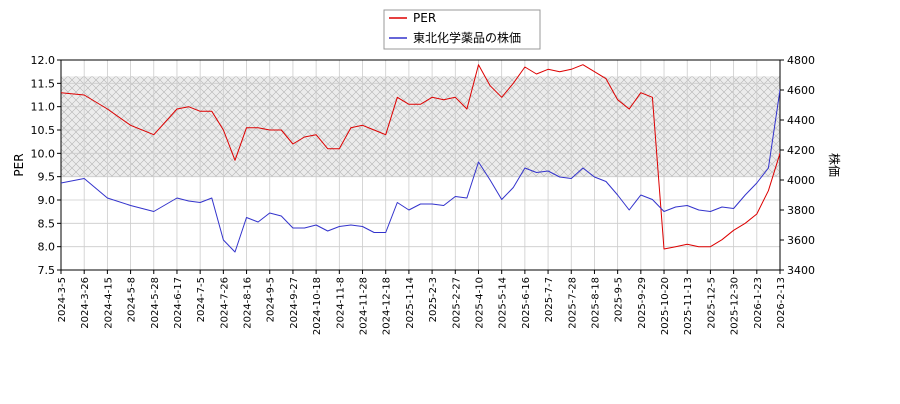  What do you see at coordinates (47, 247) in the screenshot?
I see `y-left-tick-label: 8.0` at bounding box center [47, 247].